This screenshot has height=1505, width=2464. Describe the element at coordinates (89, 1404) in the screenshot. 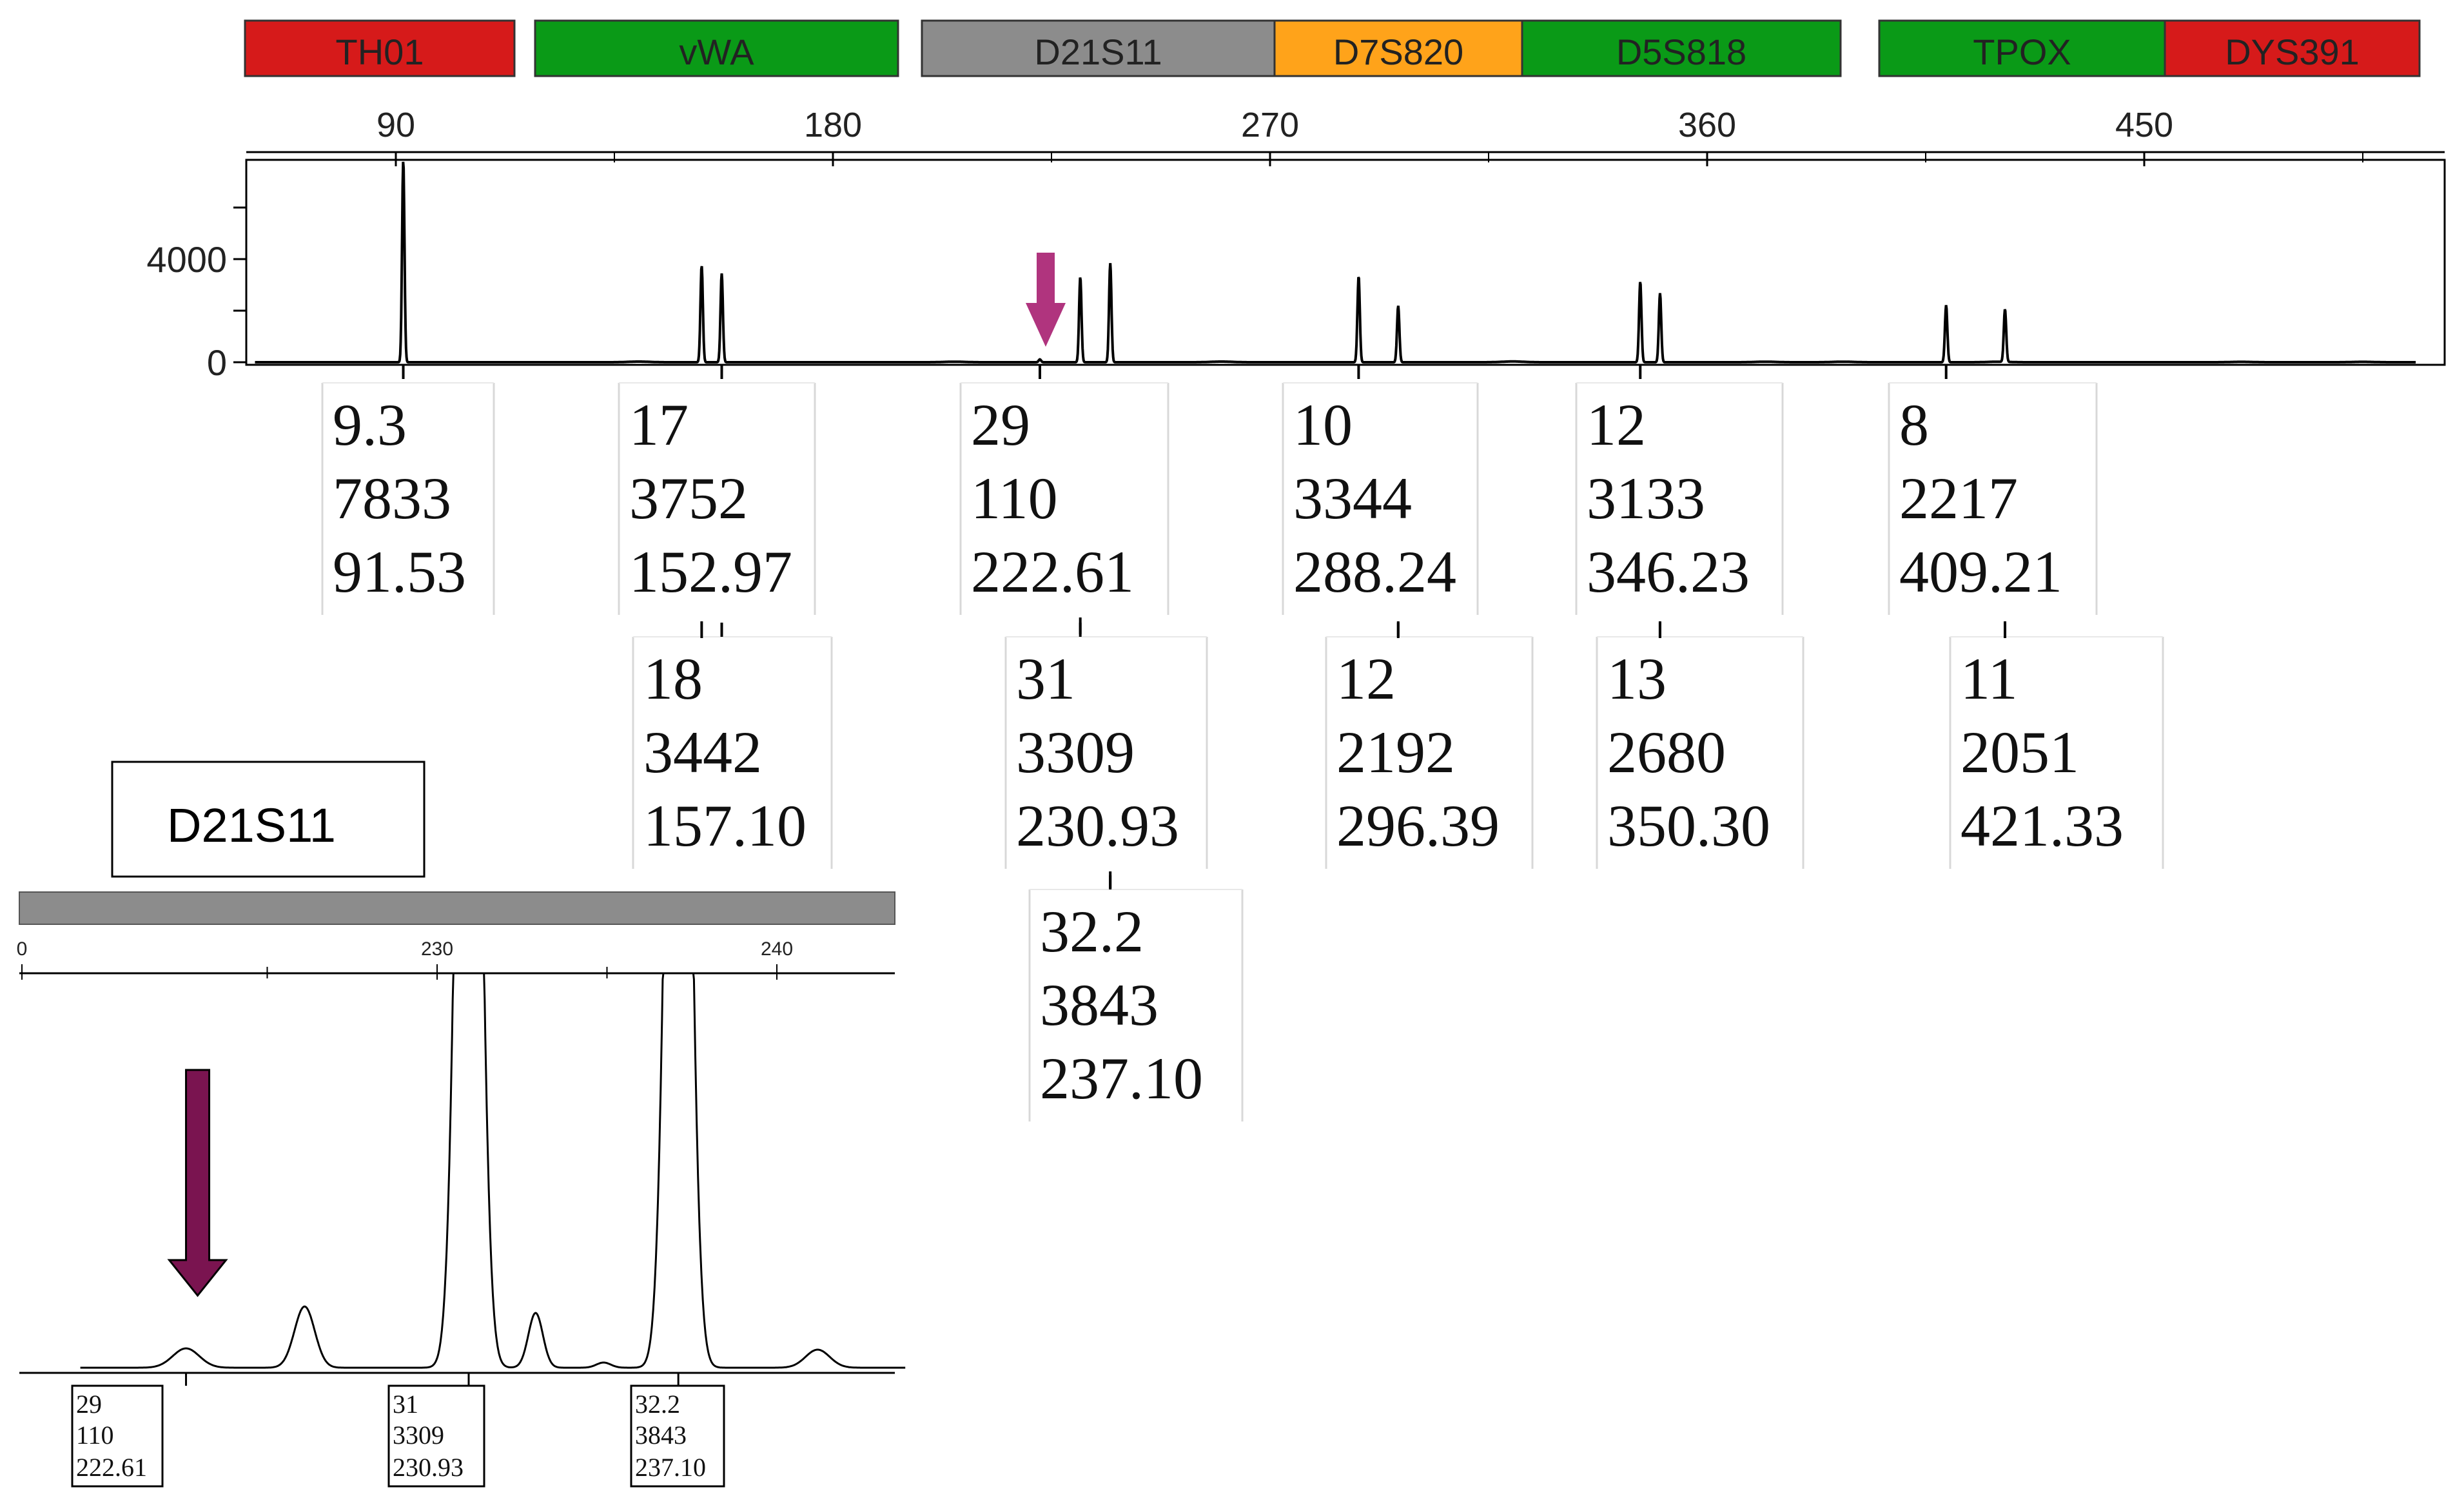

I see `inset-peak-allele: 29` at that location.